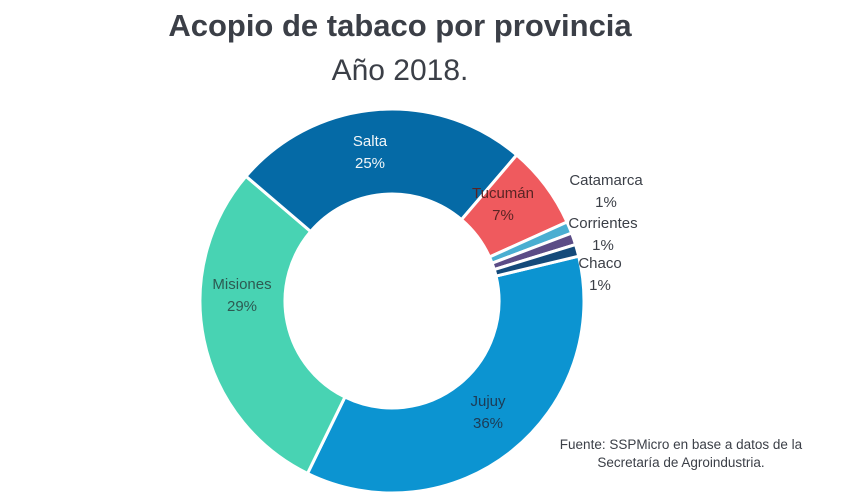  Describe the element at coordinates (603, 245) in the screenshot. I see `slice-value-corrientes: 1%` at that location.